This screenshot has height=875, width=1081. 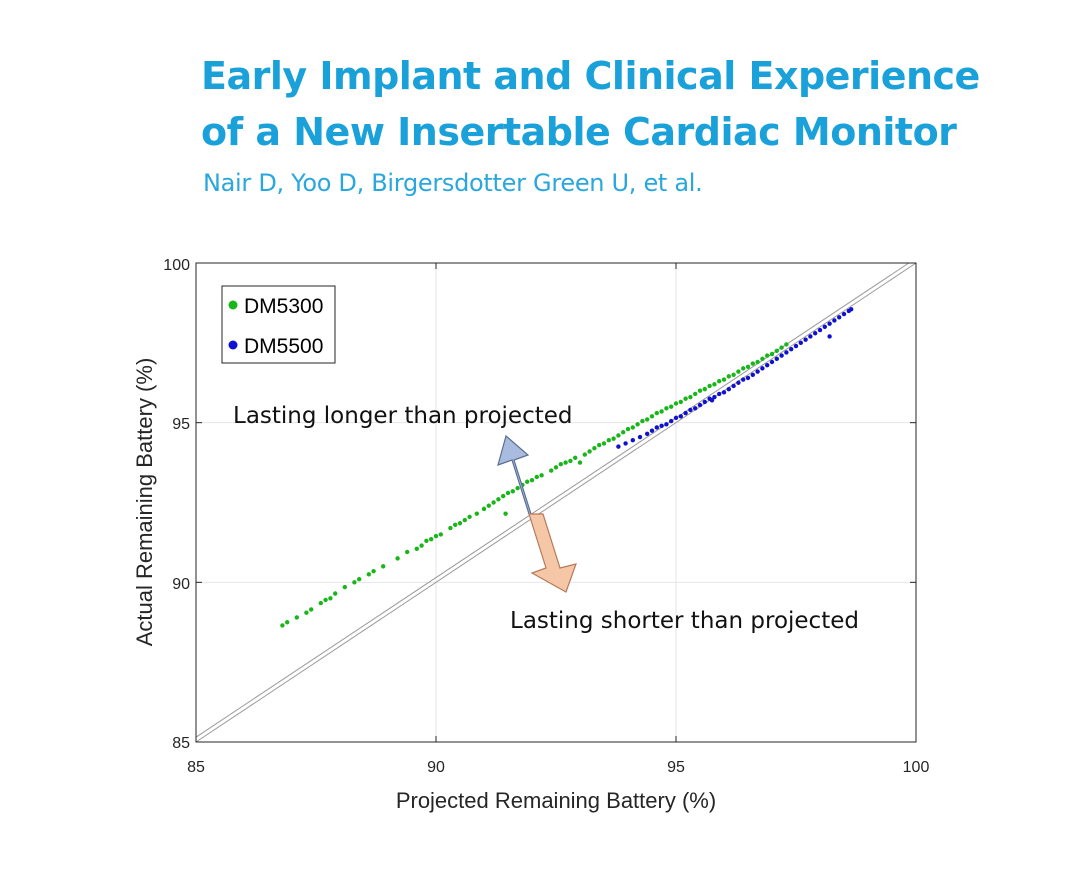 What do you see at coordinates (735, 378) in the screenshot?
I see `series-dm5500` at bounding box center [735, 378].